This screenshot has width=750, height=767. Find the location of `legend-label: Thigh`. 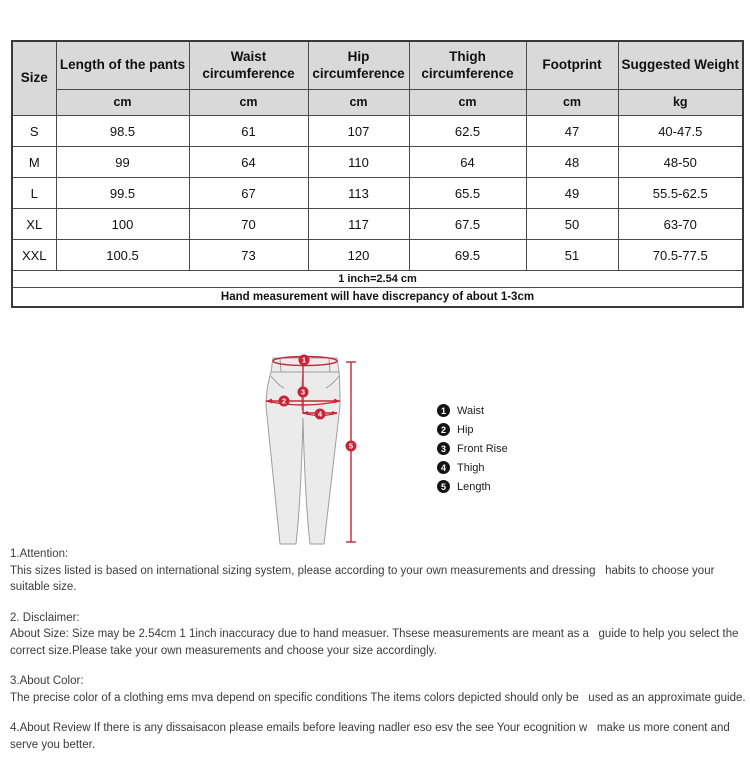

legend-label: Thigh is located at coordinates (471, 467).